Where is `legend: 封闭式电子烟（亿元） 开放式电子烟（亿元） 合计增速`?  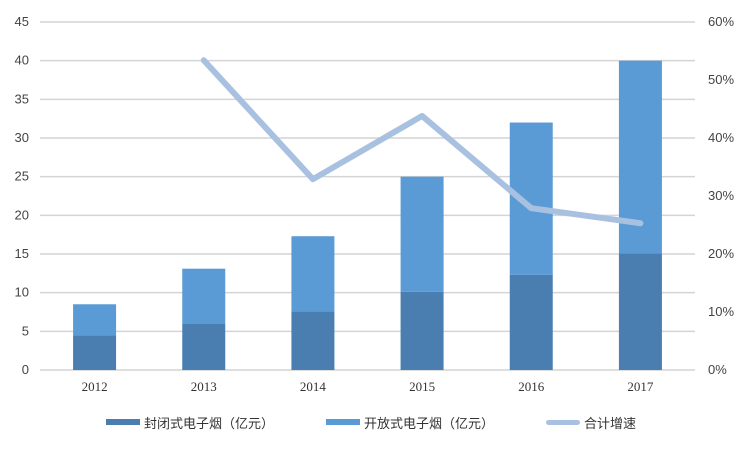 legend: 封闭式电子烟（亿元） 开放式电子烟（亿元） 合计增速 is located at coordinates (375, 422).